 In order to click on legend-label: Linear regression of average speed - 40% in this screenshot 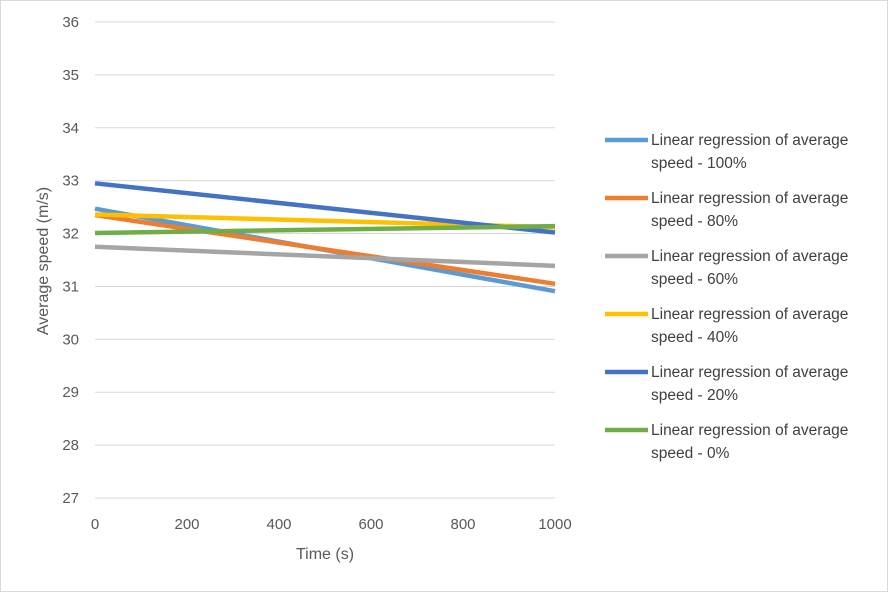, I will do `click(749, 326)`.